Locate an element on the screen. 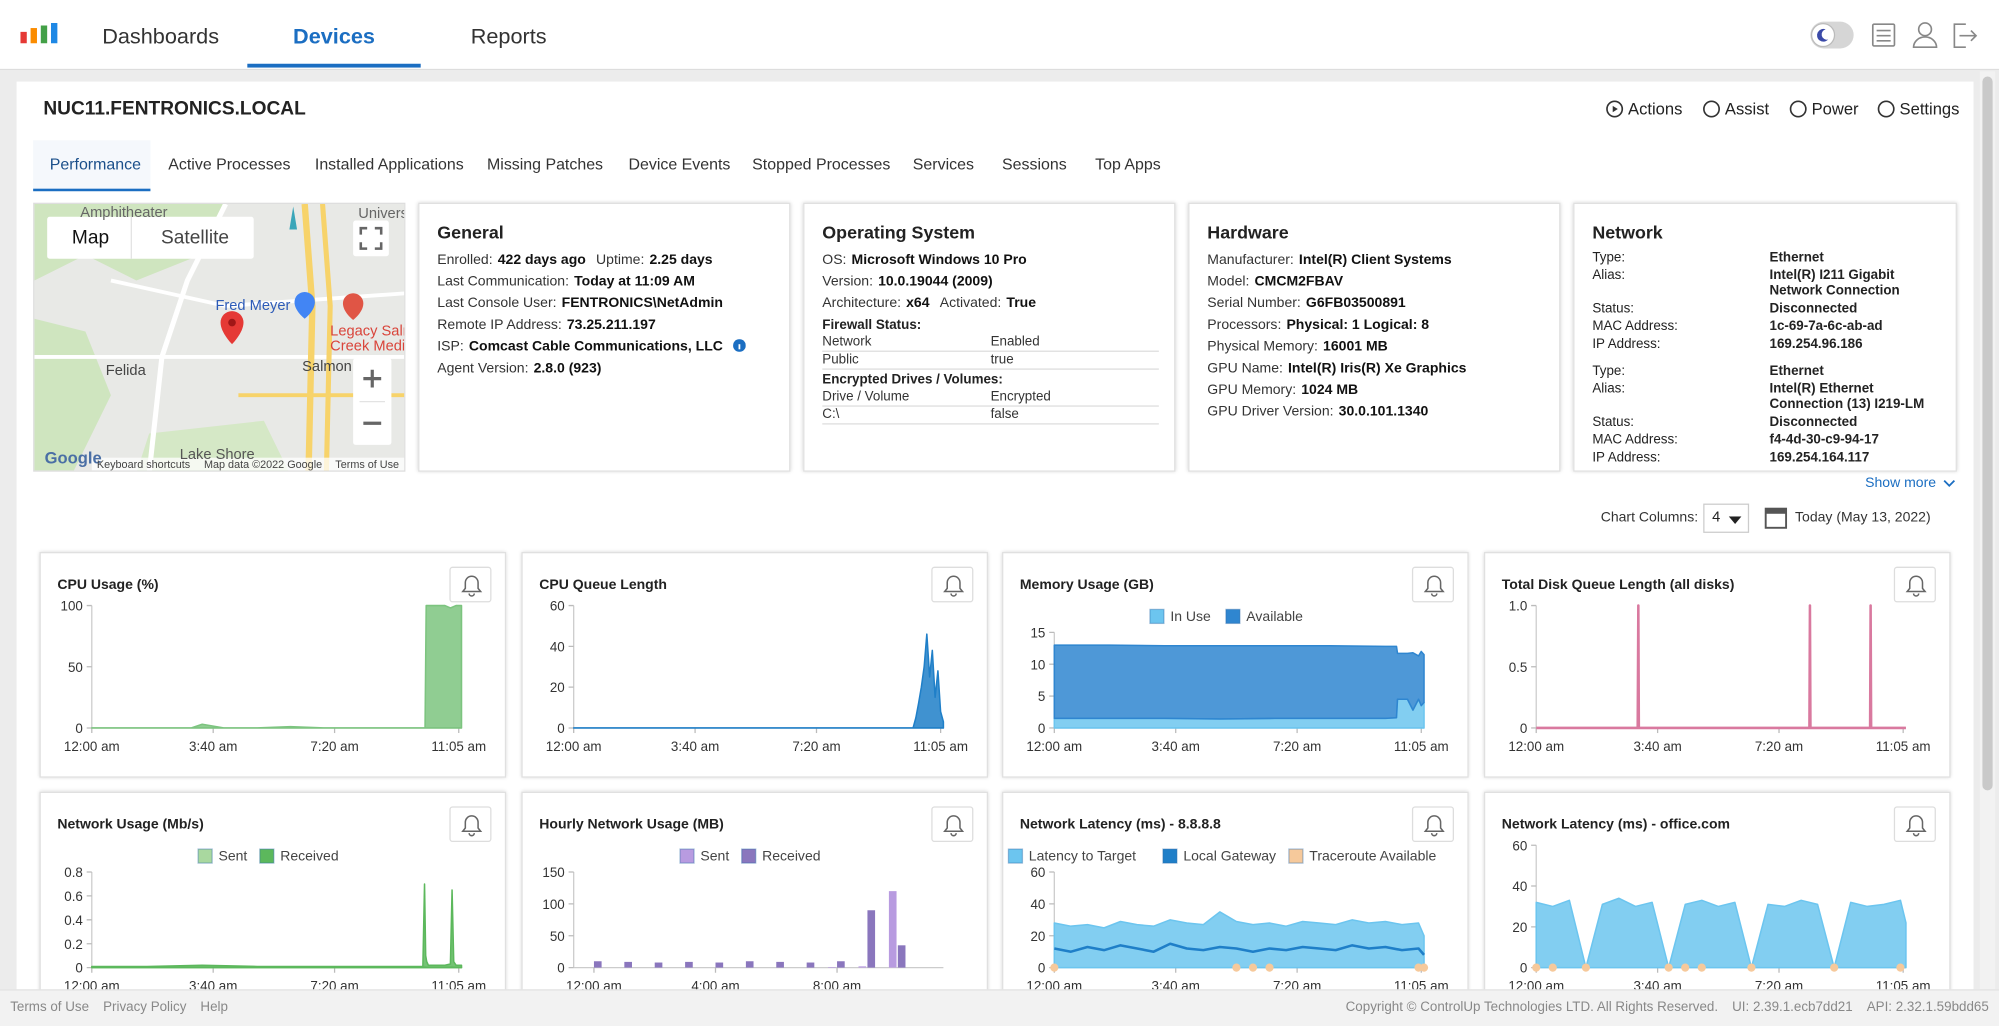 Image resolution: width=1999 pixels, height=1026 pixels. tab: Installed Applications is located at coordinates (389, 164).